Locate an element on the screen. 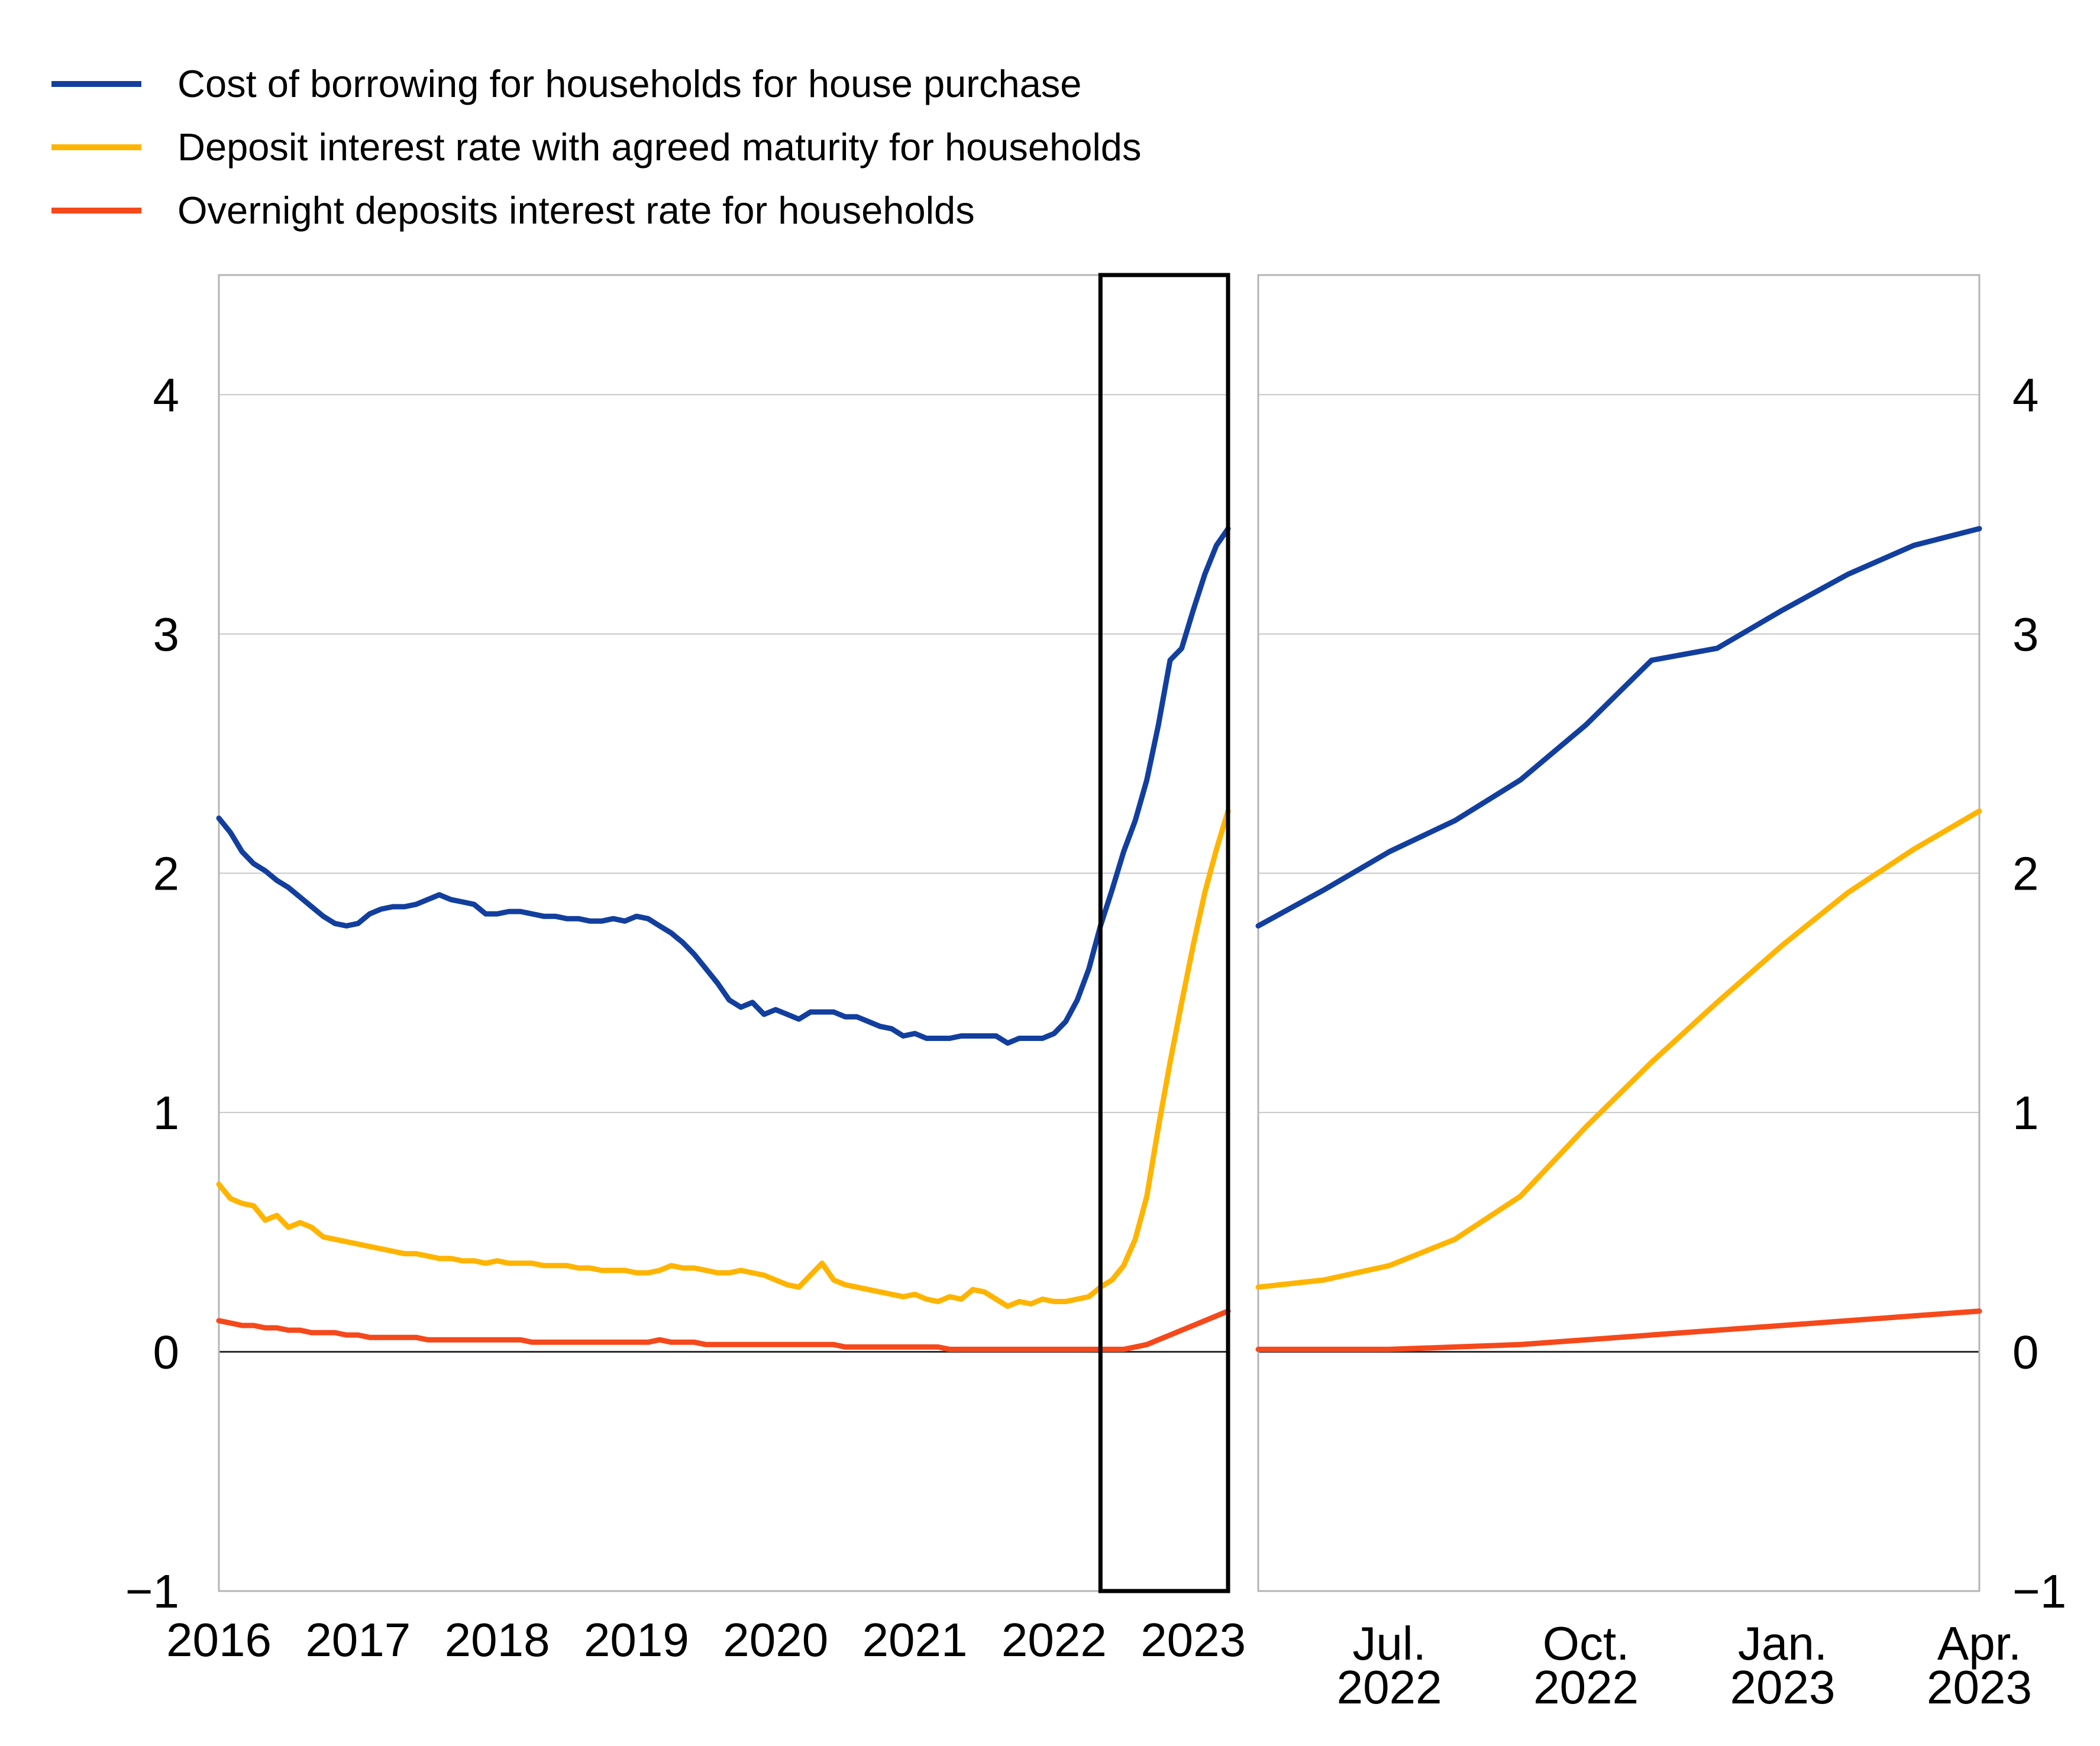 The height and width of the screenshot is (1746, 2100). series-line-1-left is located at coordinates (723, 1059).